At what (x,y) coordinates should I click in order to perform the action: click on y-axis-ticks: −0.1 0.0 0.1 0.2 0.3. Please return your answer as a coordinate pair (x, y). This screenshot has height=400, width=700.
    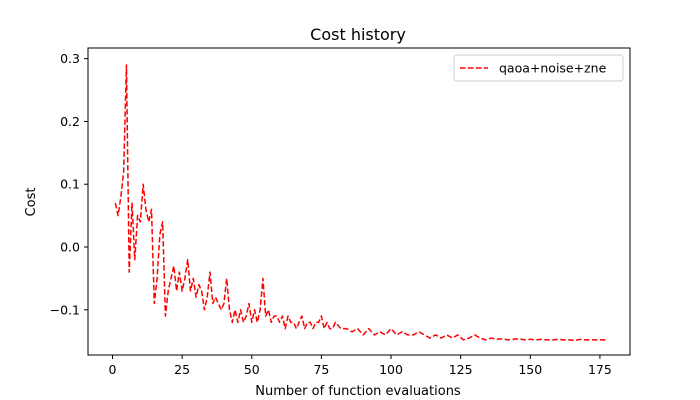
    Looking at the image, I should click on (69, 184).